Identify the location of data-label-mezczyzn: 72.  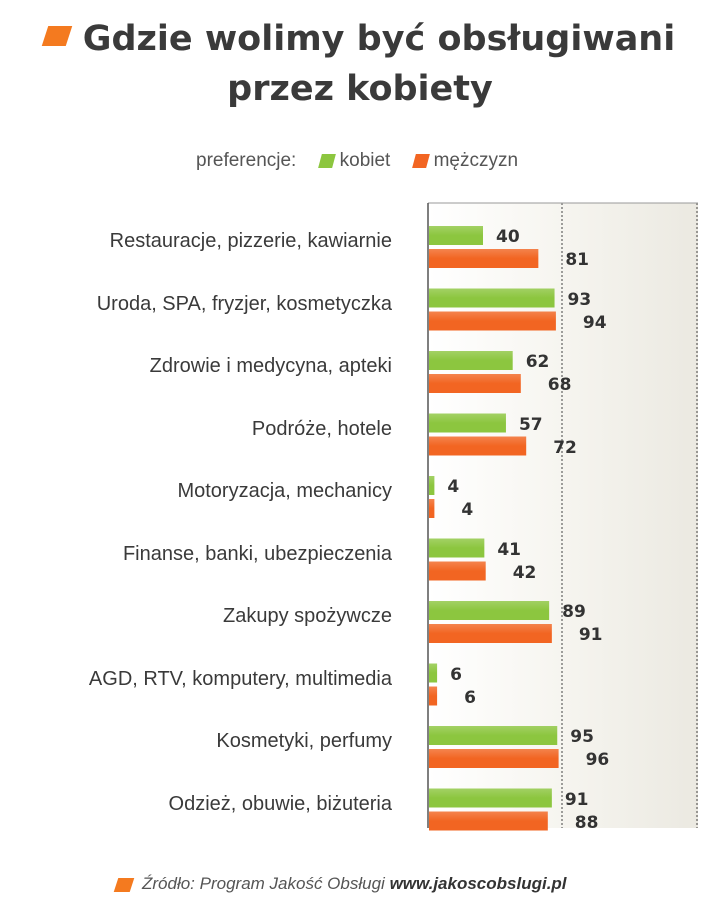
(565, 447).